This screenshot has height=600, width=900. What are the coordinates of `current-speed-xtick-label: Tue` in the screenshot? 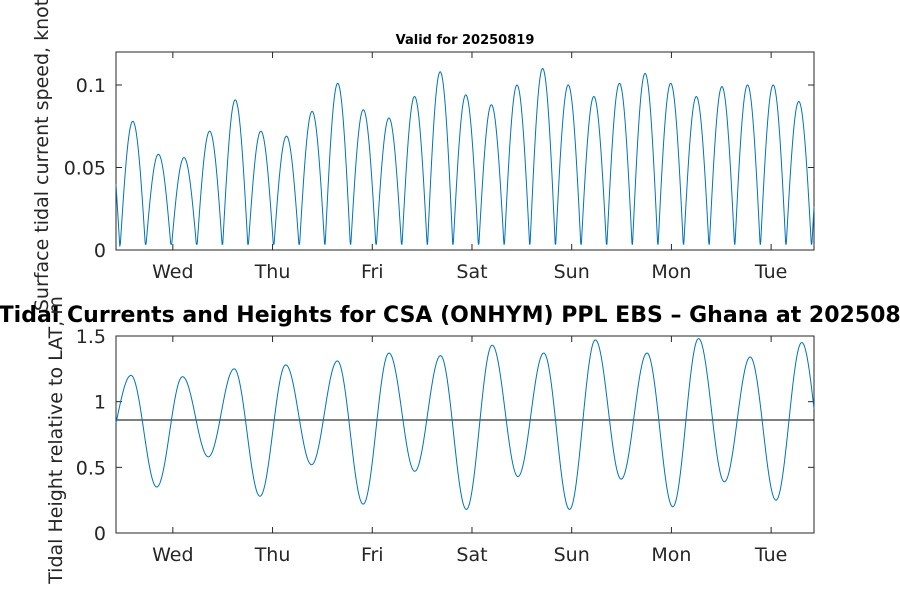 It's located at (770, 272).